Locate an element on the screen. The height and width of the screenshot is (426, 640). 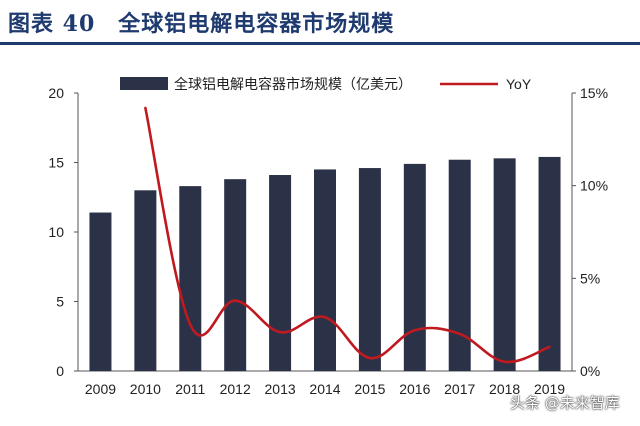
figure-header: 图表 40 全球铝电解电容器市场规模 is located at coordinates (320, 23).